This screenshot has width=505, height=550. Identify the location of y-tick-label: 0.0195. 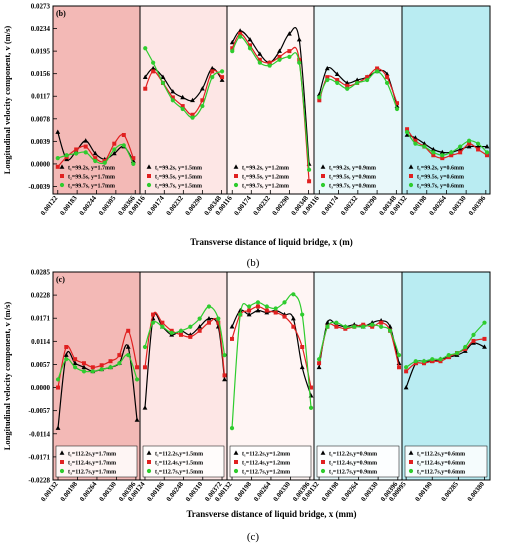
(41, 52).